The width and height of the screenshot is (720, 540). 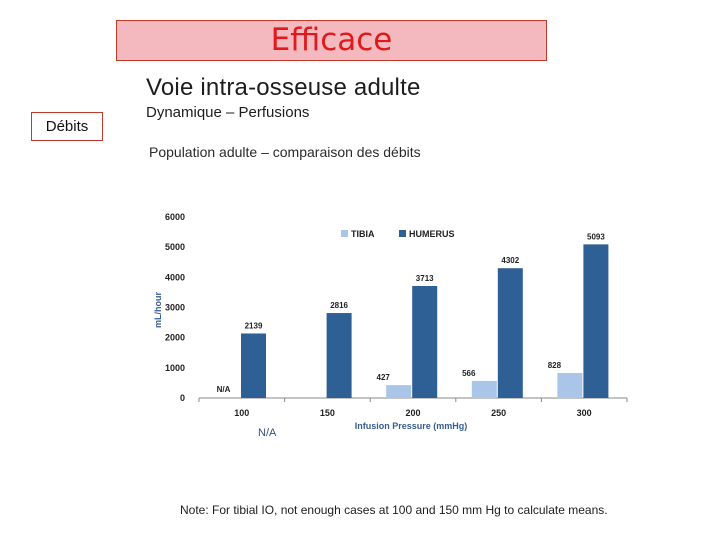 What do you see at coordinates (158, 310) in the screenshot?
I see `y-axis-title: mL/hour` at bounding box center [158, 310].